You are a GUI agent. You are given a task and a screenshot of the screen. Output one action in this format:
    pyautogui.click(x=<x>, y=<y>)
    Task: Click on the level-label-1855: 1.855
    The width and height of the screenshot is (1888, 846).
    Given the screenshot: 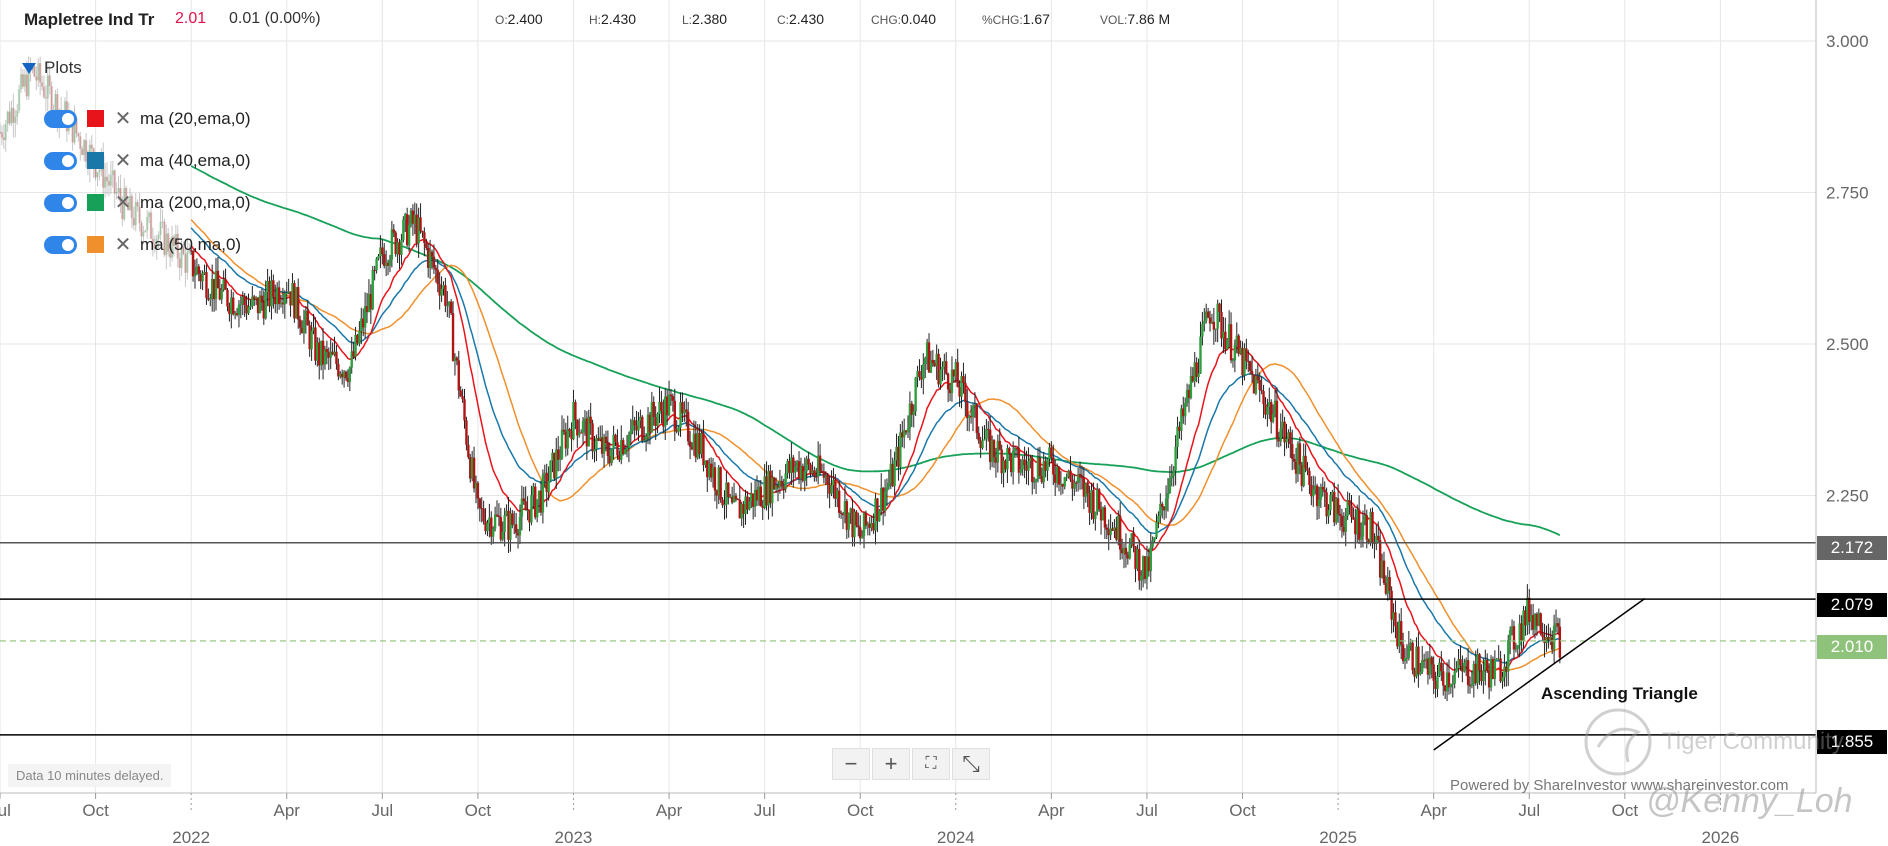 What is the action you would take?
    pyautogui.click(x=1852, y=742)
    